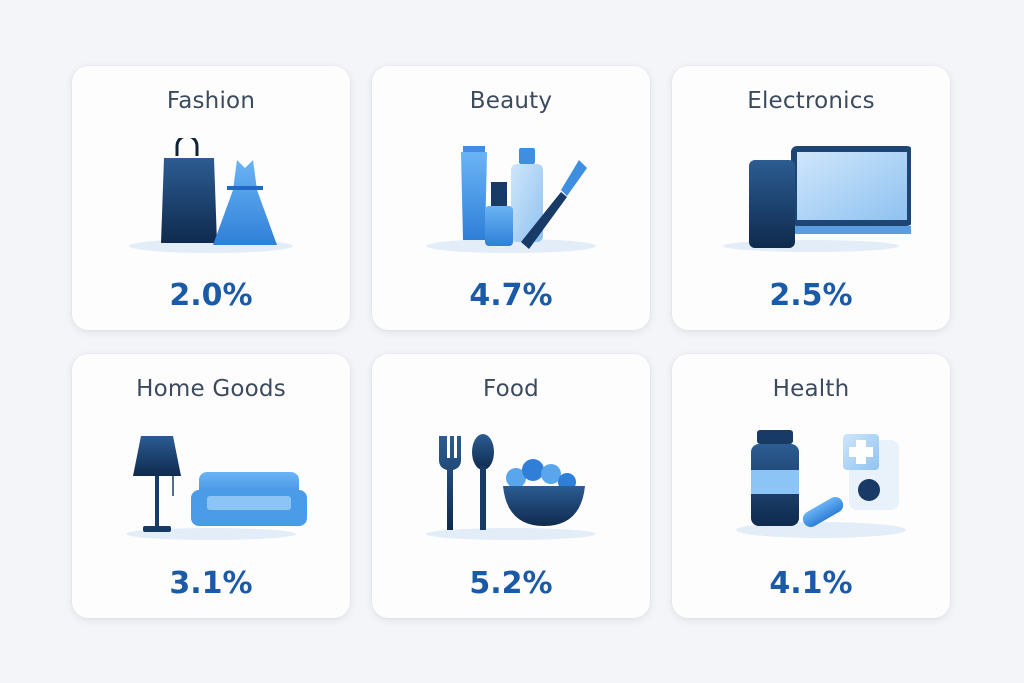 This screenshot has width=1024, height=683. I want to click on lamp-sofa-icon, so click(216, 488).